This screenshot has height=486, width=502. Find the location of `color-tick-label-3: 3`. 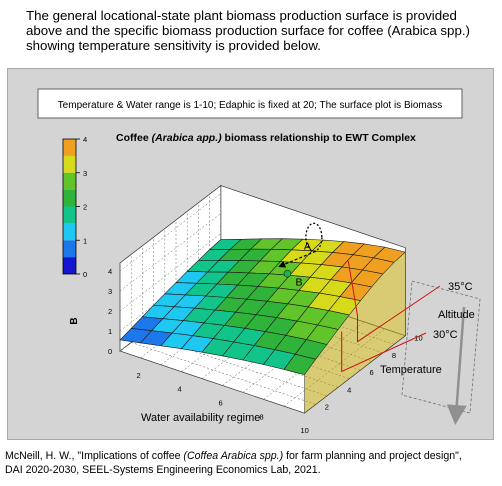

color-tick-label-3: 3 is located at coordinates (85, 173).